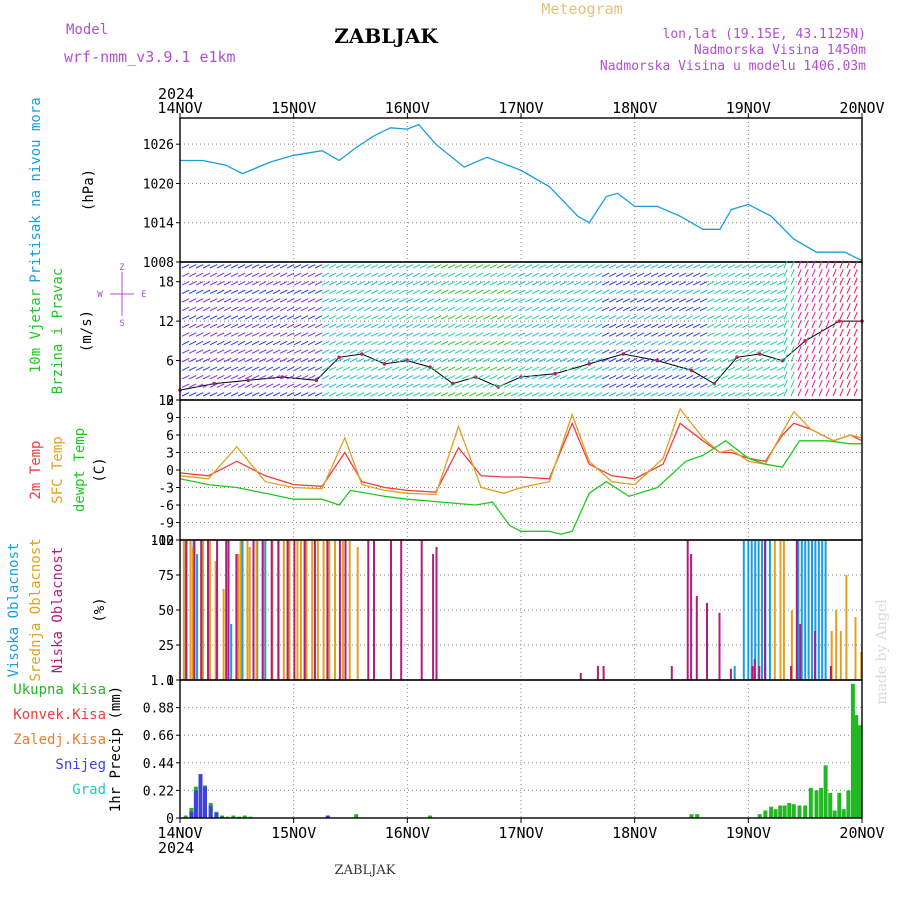 Image resolution: width=900 pixels, height=900 pixels. I want to click on y-tick-label: -6, so click(166, 506).